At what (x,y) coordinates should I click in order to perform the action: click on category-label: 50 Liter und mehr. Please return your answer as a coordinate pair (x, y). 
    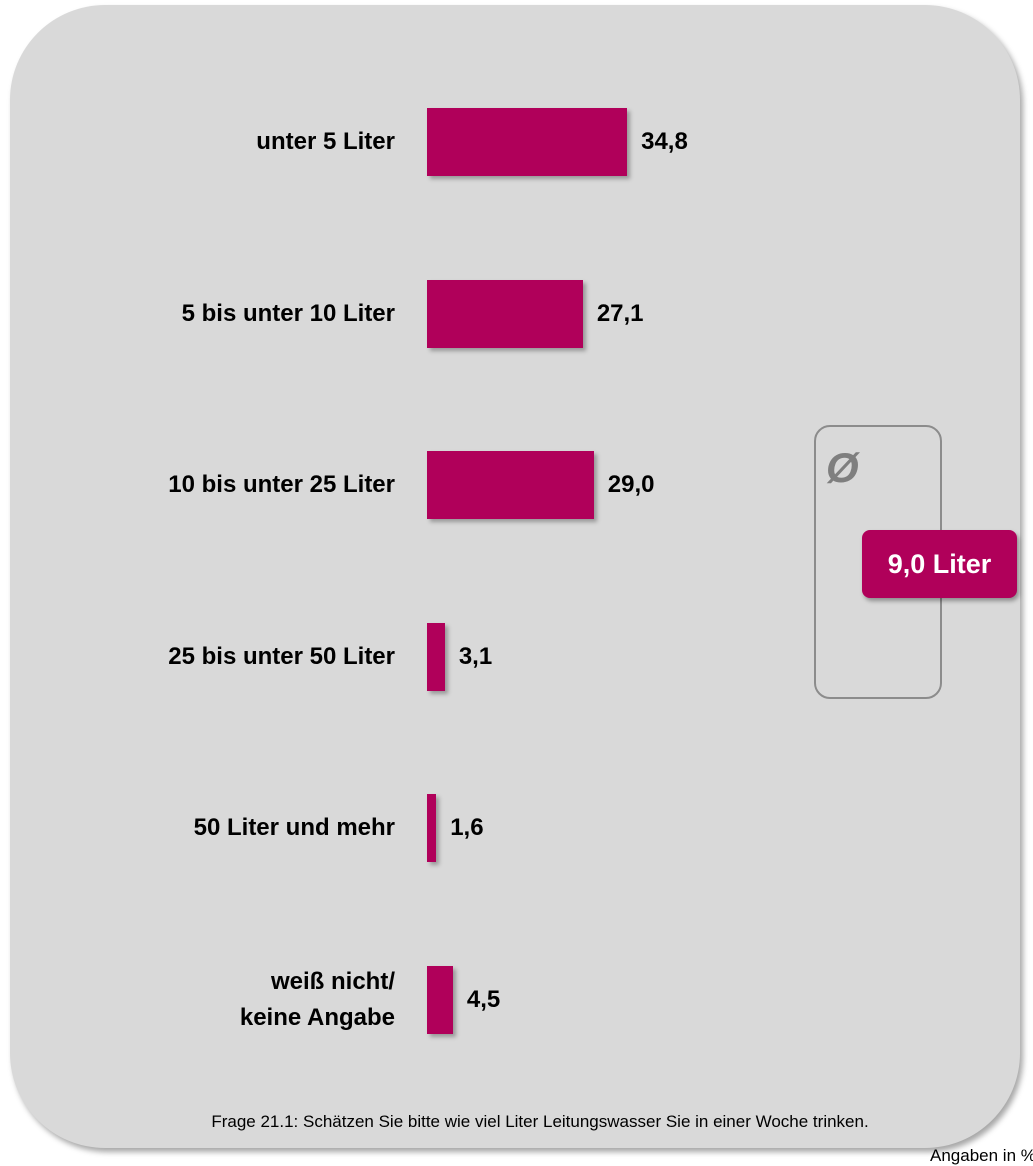
    Looking at the image, I should click on (294, 828).